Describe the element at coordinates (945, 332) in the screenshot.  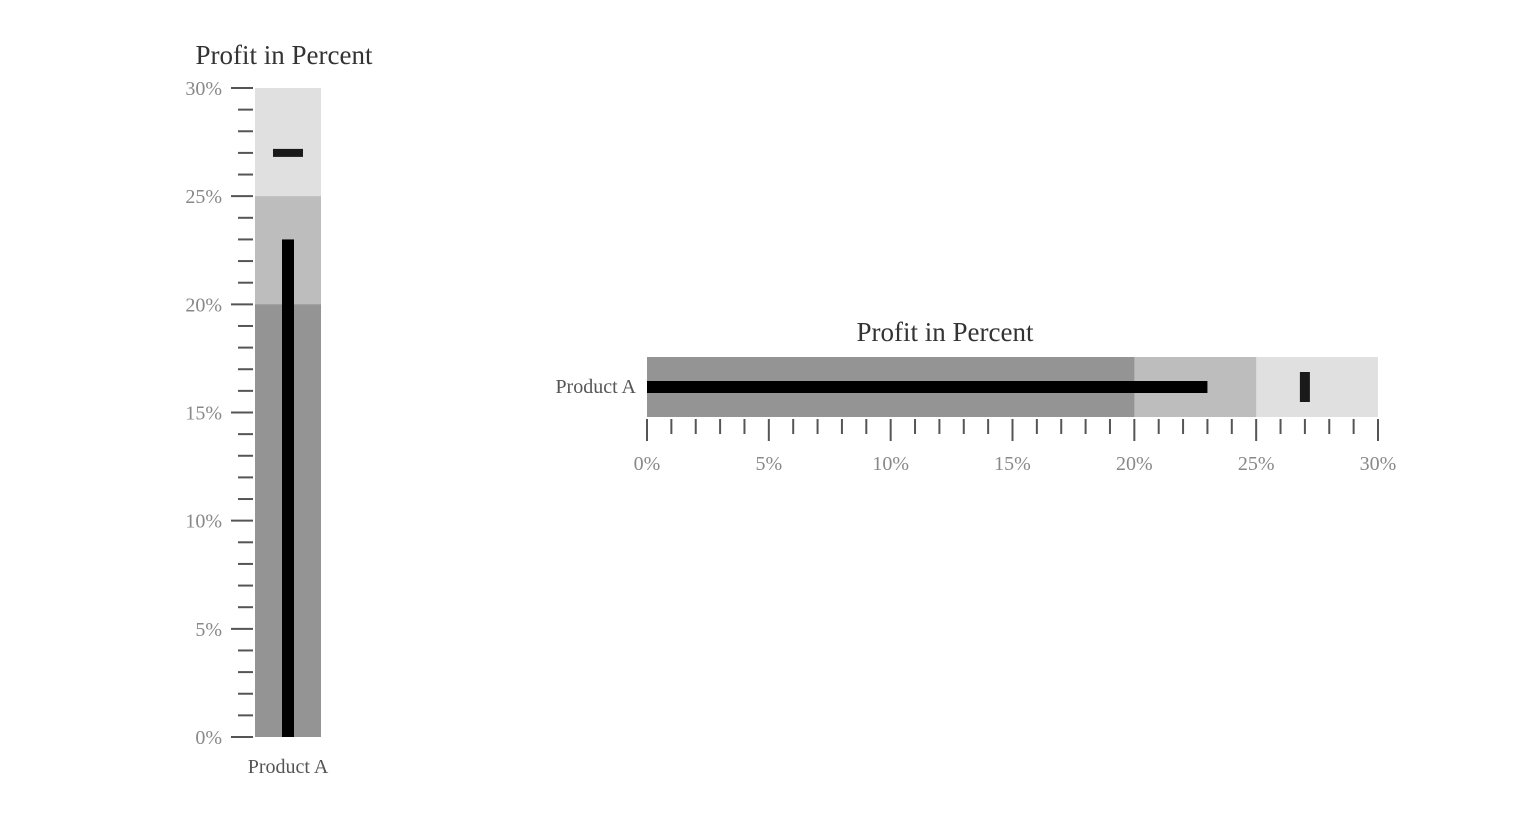
I see `horizontal-chart-title: Profit in Percent` at that location.